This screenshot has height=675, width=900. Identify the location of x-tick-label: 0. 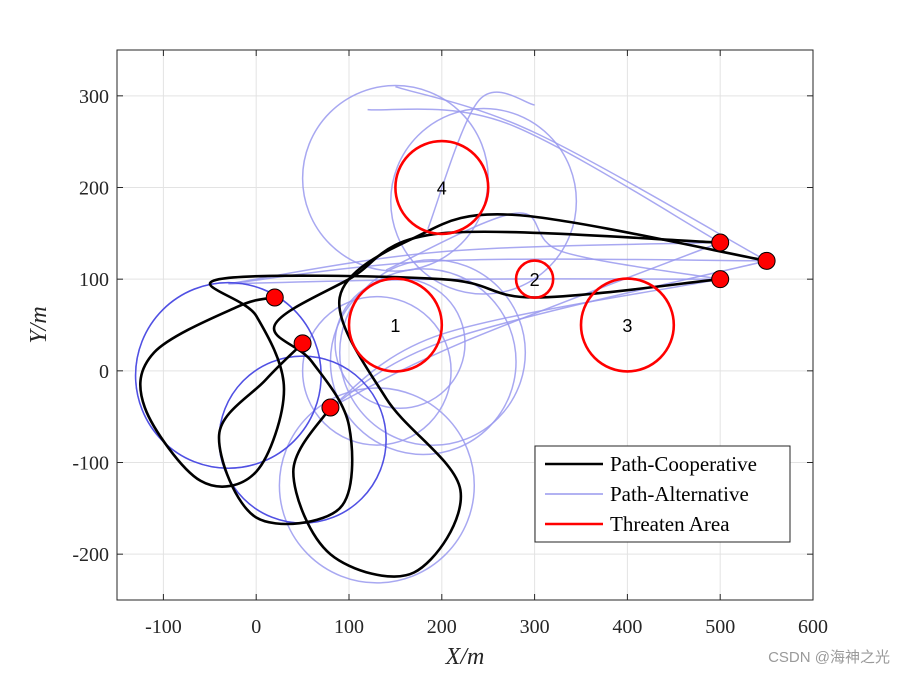
(256, 627).